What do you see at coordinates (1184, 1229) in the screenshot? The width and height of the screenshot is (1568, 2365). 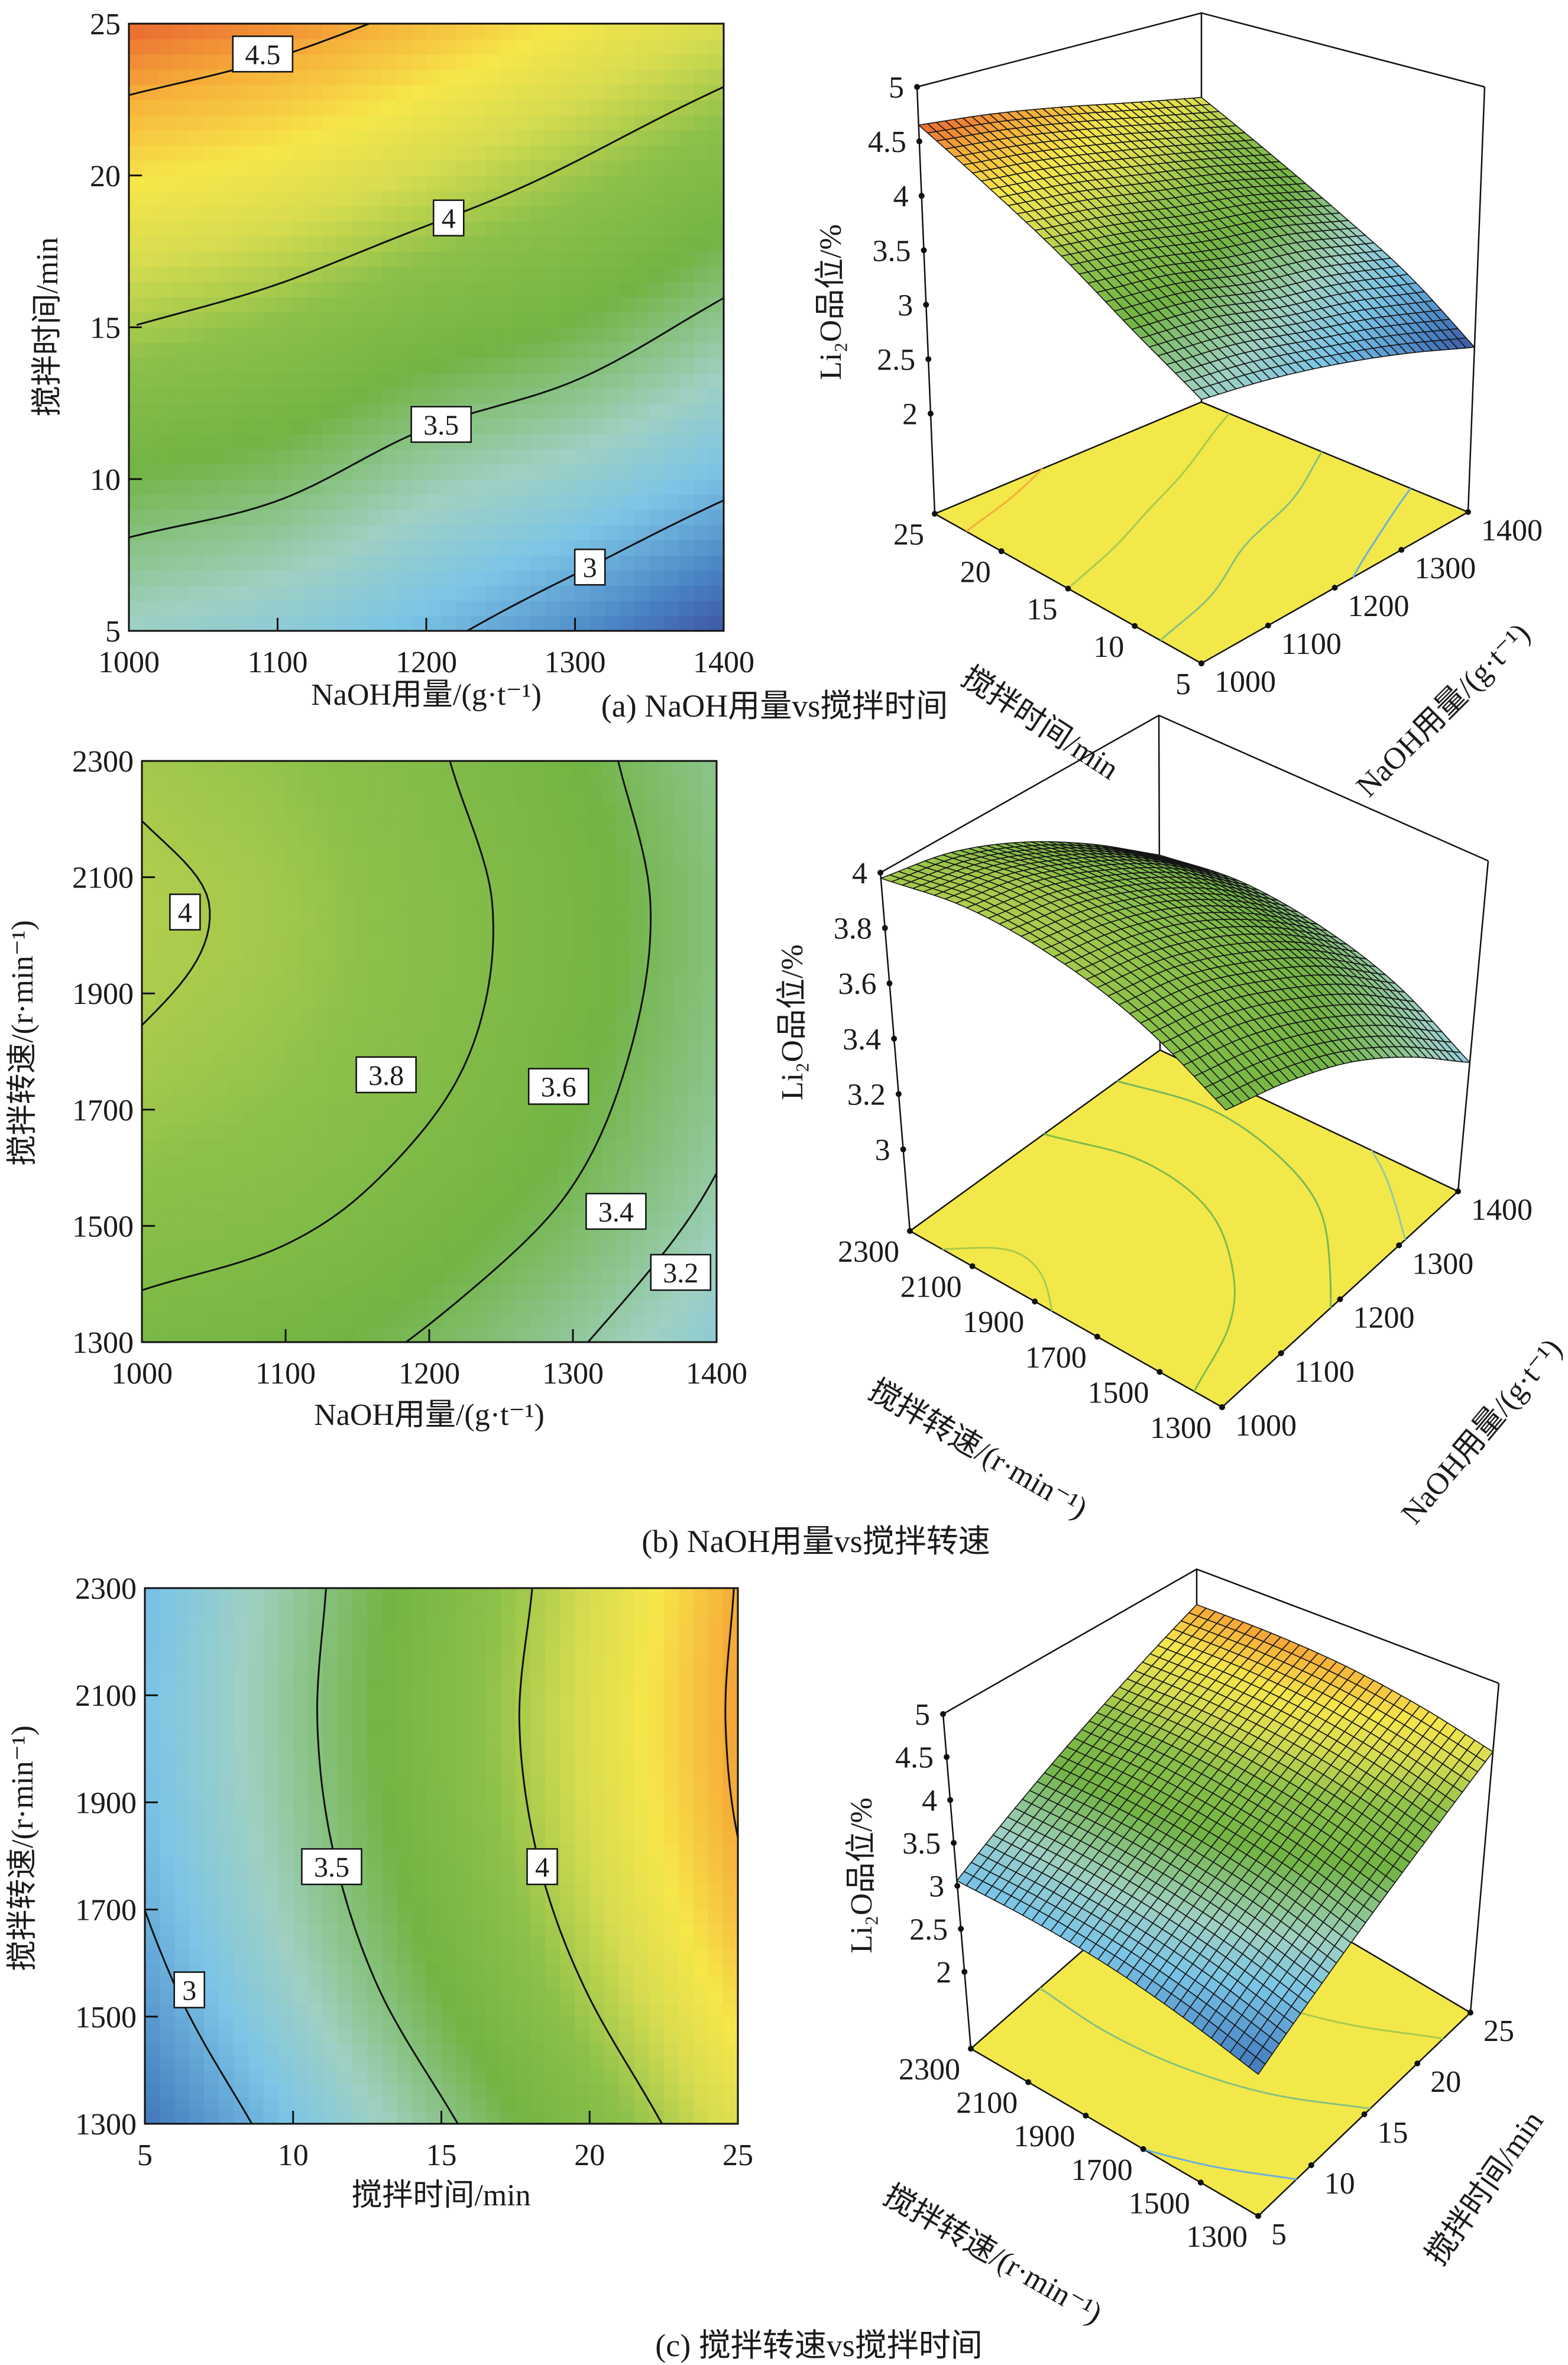 I see `floor-plane` at bounding box center [1184, 1229].